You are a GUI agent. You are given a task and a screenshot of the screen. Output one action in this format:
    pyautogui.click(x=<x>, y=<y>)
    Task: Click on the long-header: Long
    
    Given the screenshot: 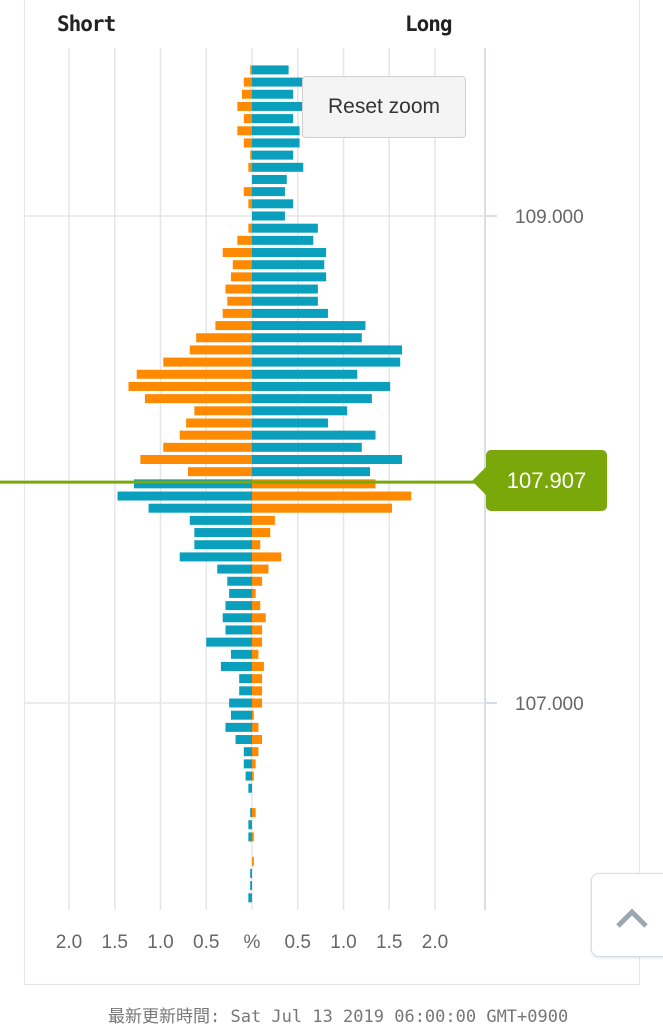 What is the action you would take?
    pyautogui.click(x=429, y=24)
    